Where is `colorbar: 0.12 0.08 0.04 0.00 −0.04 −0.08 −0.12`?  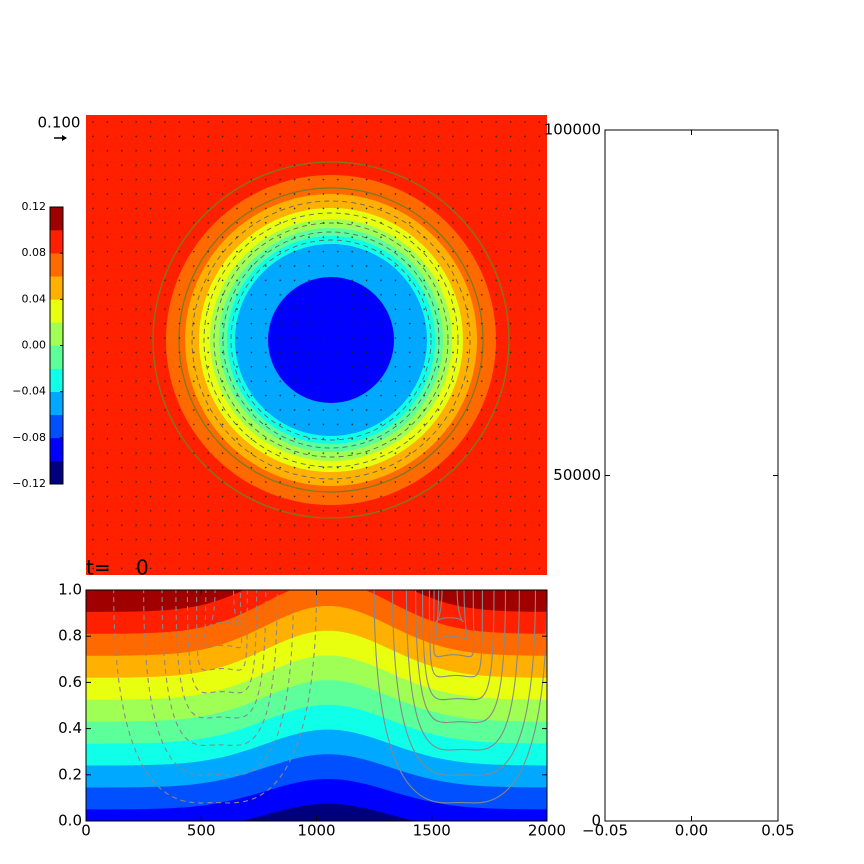 colorbar: 0.12 0.08 0.04 0.00 −0.04 −0.08 −0.12 is located at coordinates (38, 345).